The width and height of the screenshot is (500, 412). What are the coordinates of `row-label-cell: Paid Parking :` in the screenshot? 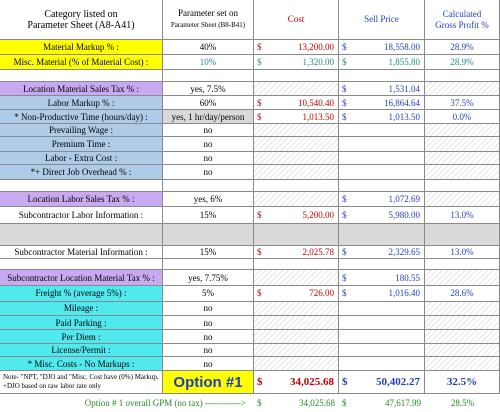 It's located at (81, 323).